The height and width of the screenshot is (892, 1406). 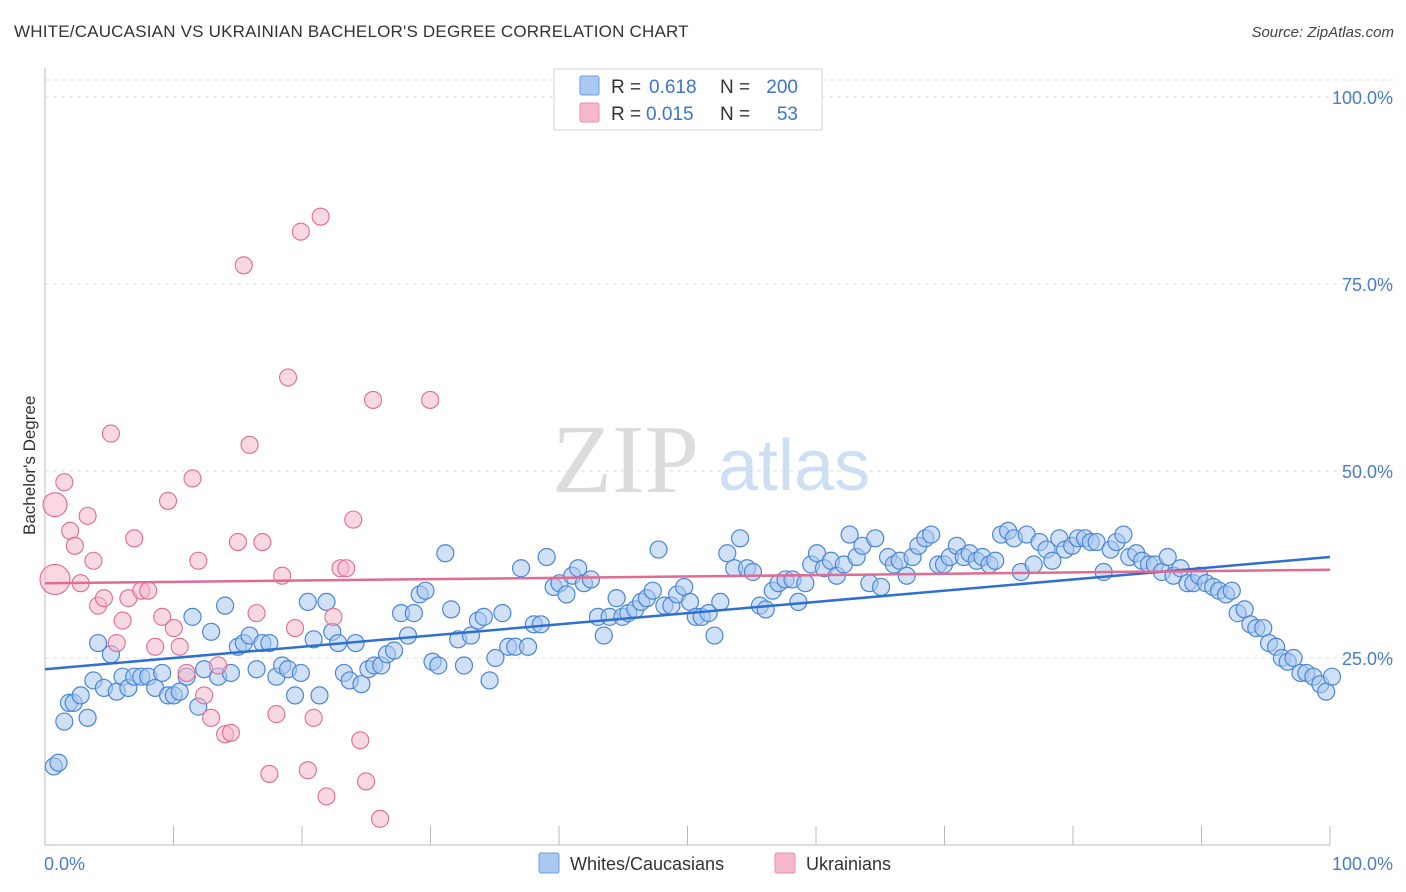 What do you see at coordinates (1367, 285) in the screenshot?
I see `y-tick-label: 75.0%` at bounding box center [1367, 285].